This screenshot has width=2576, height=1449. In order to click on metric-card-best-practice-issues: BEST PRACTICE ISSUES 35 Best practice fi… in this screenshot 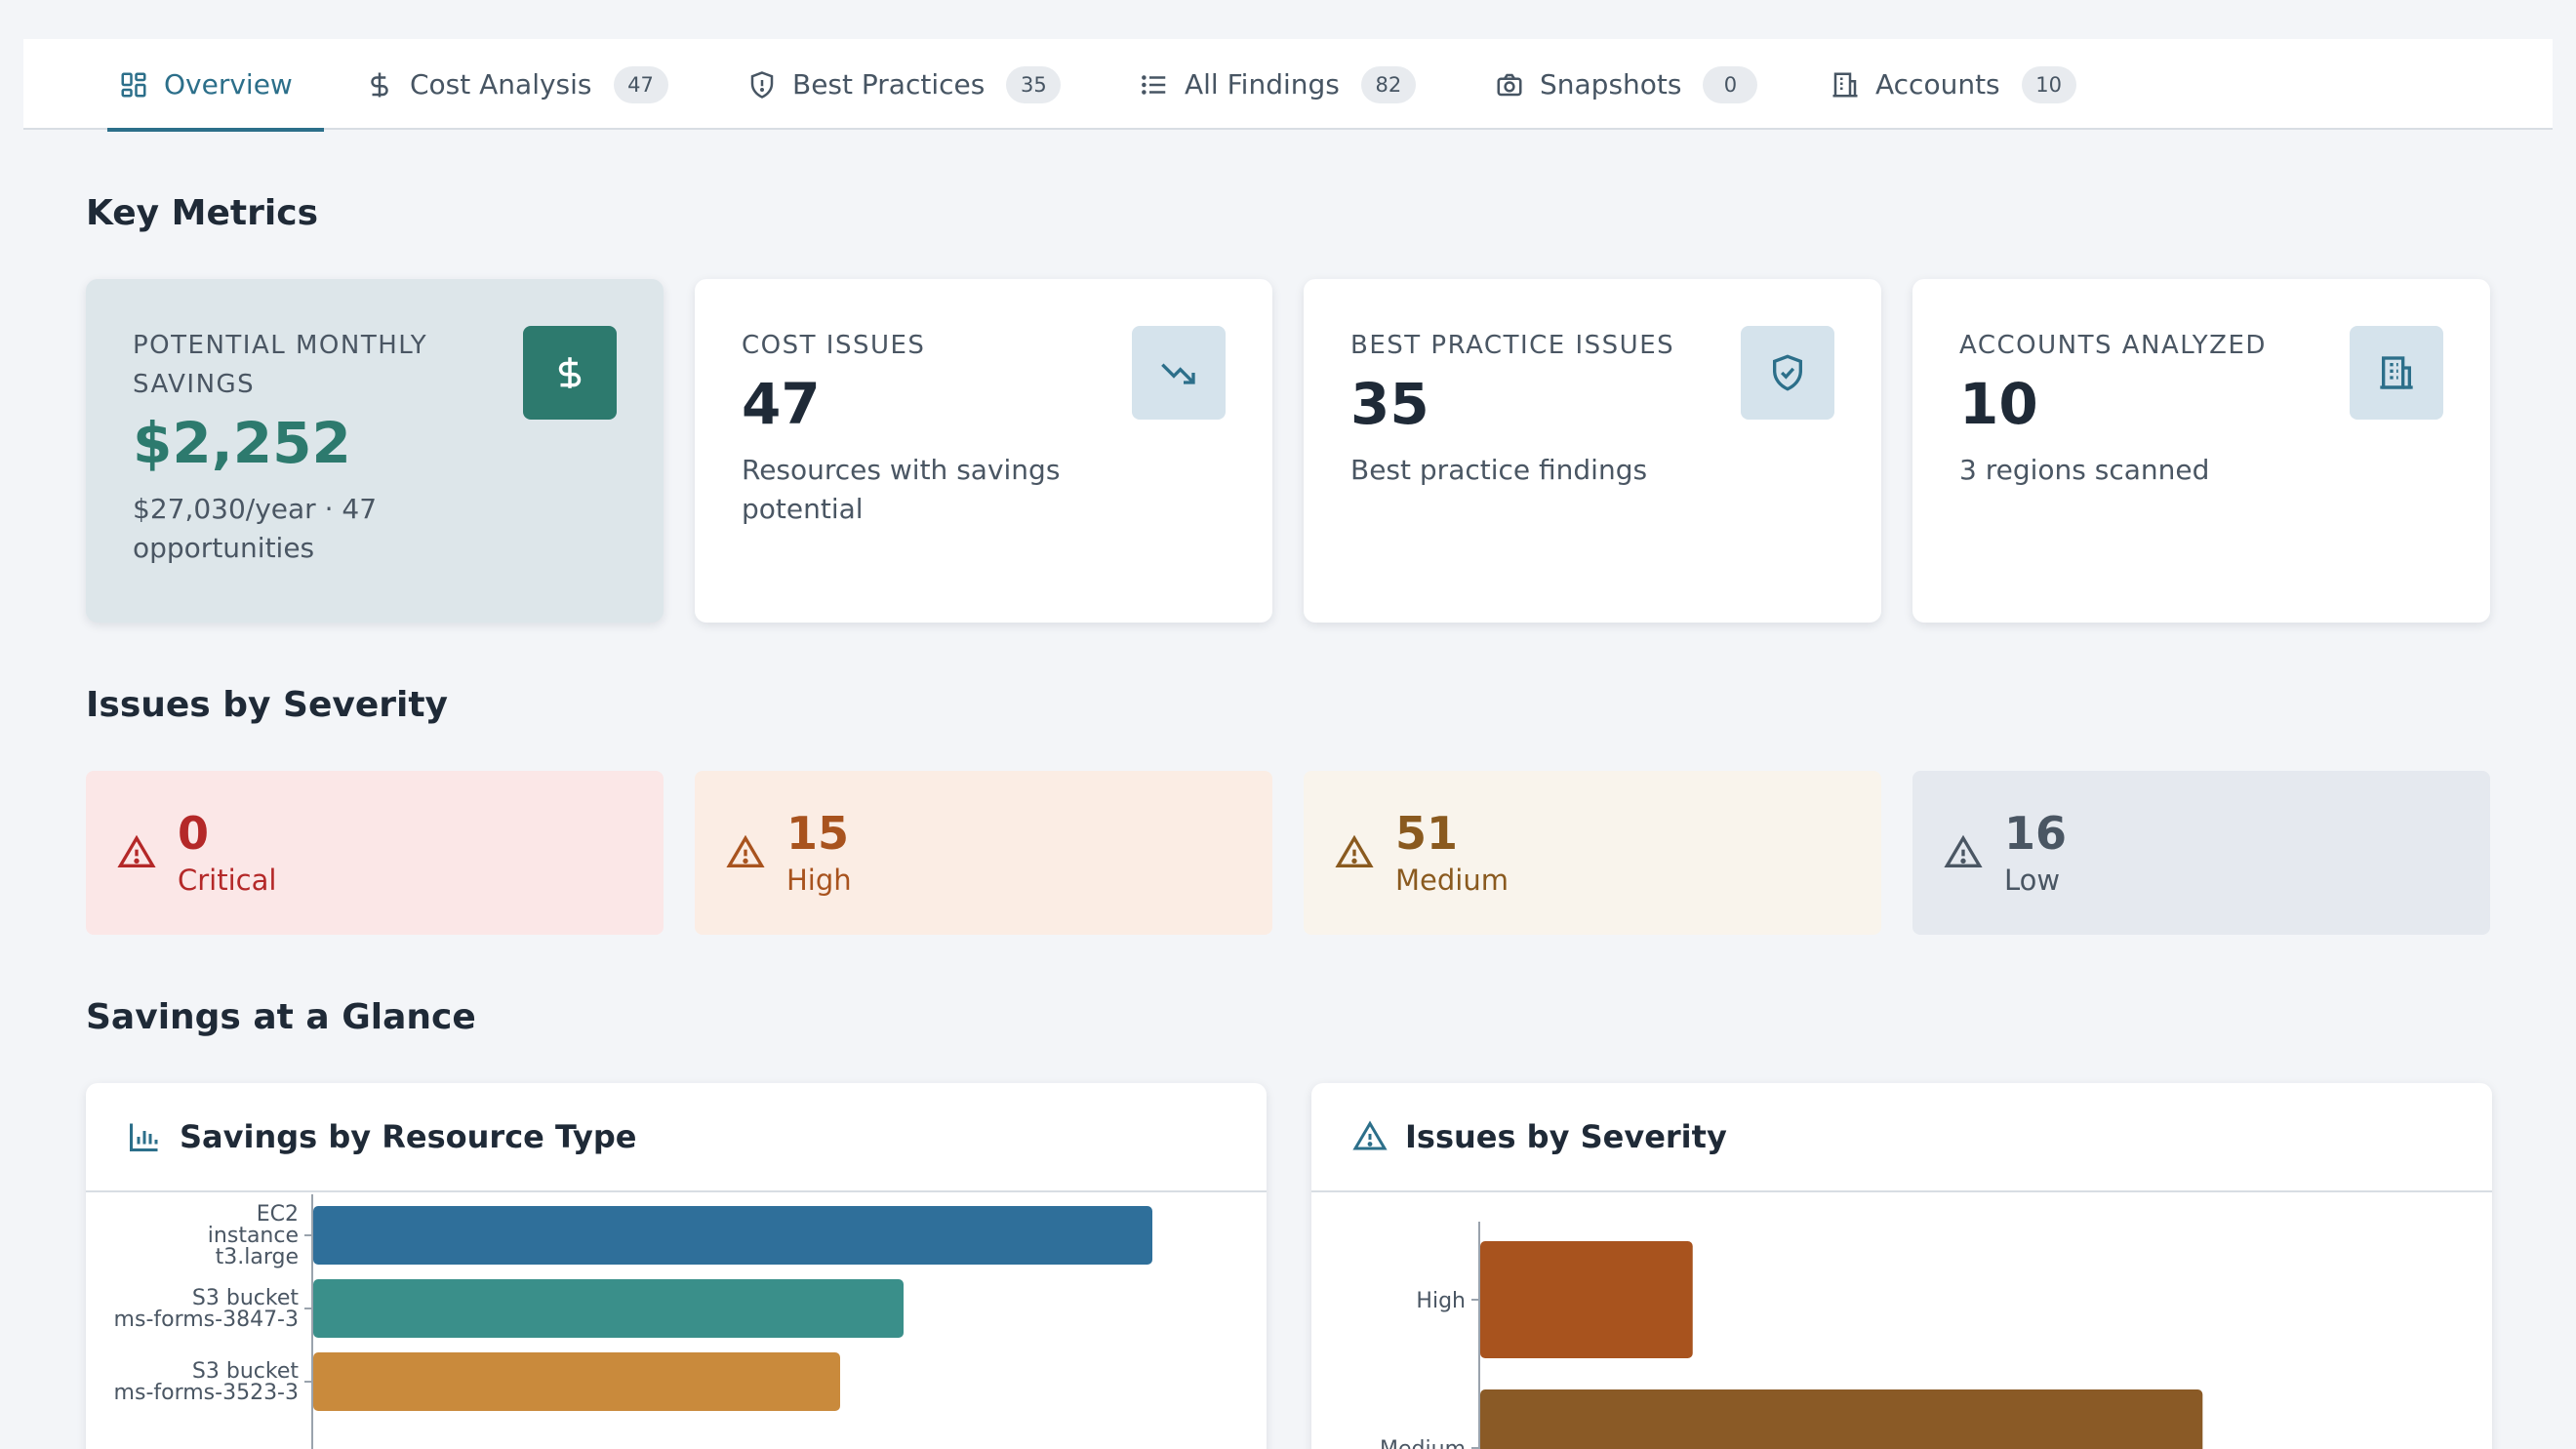, I will do `click(1592, 451)`.